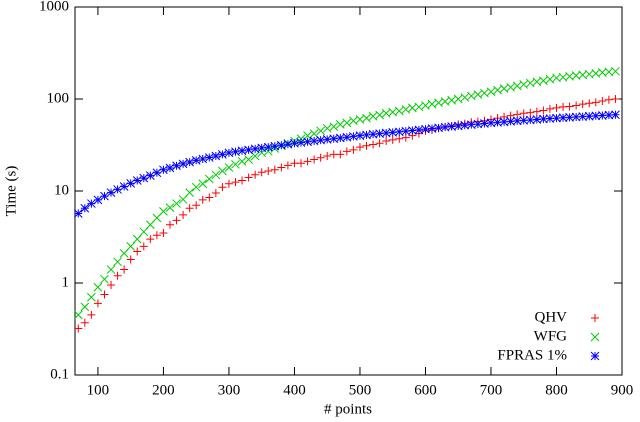 The height and width of the screenshot is (422, 640). I want to click on x-tick-label: 500, so click(360, 390).